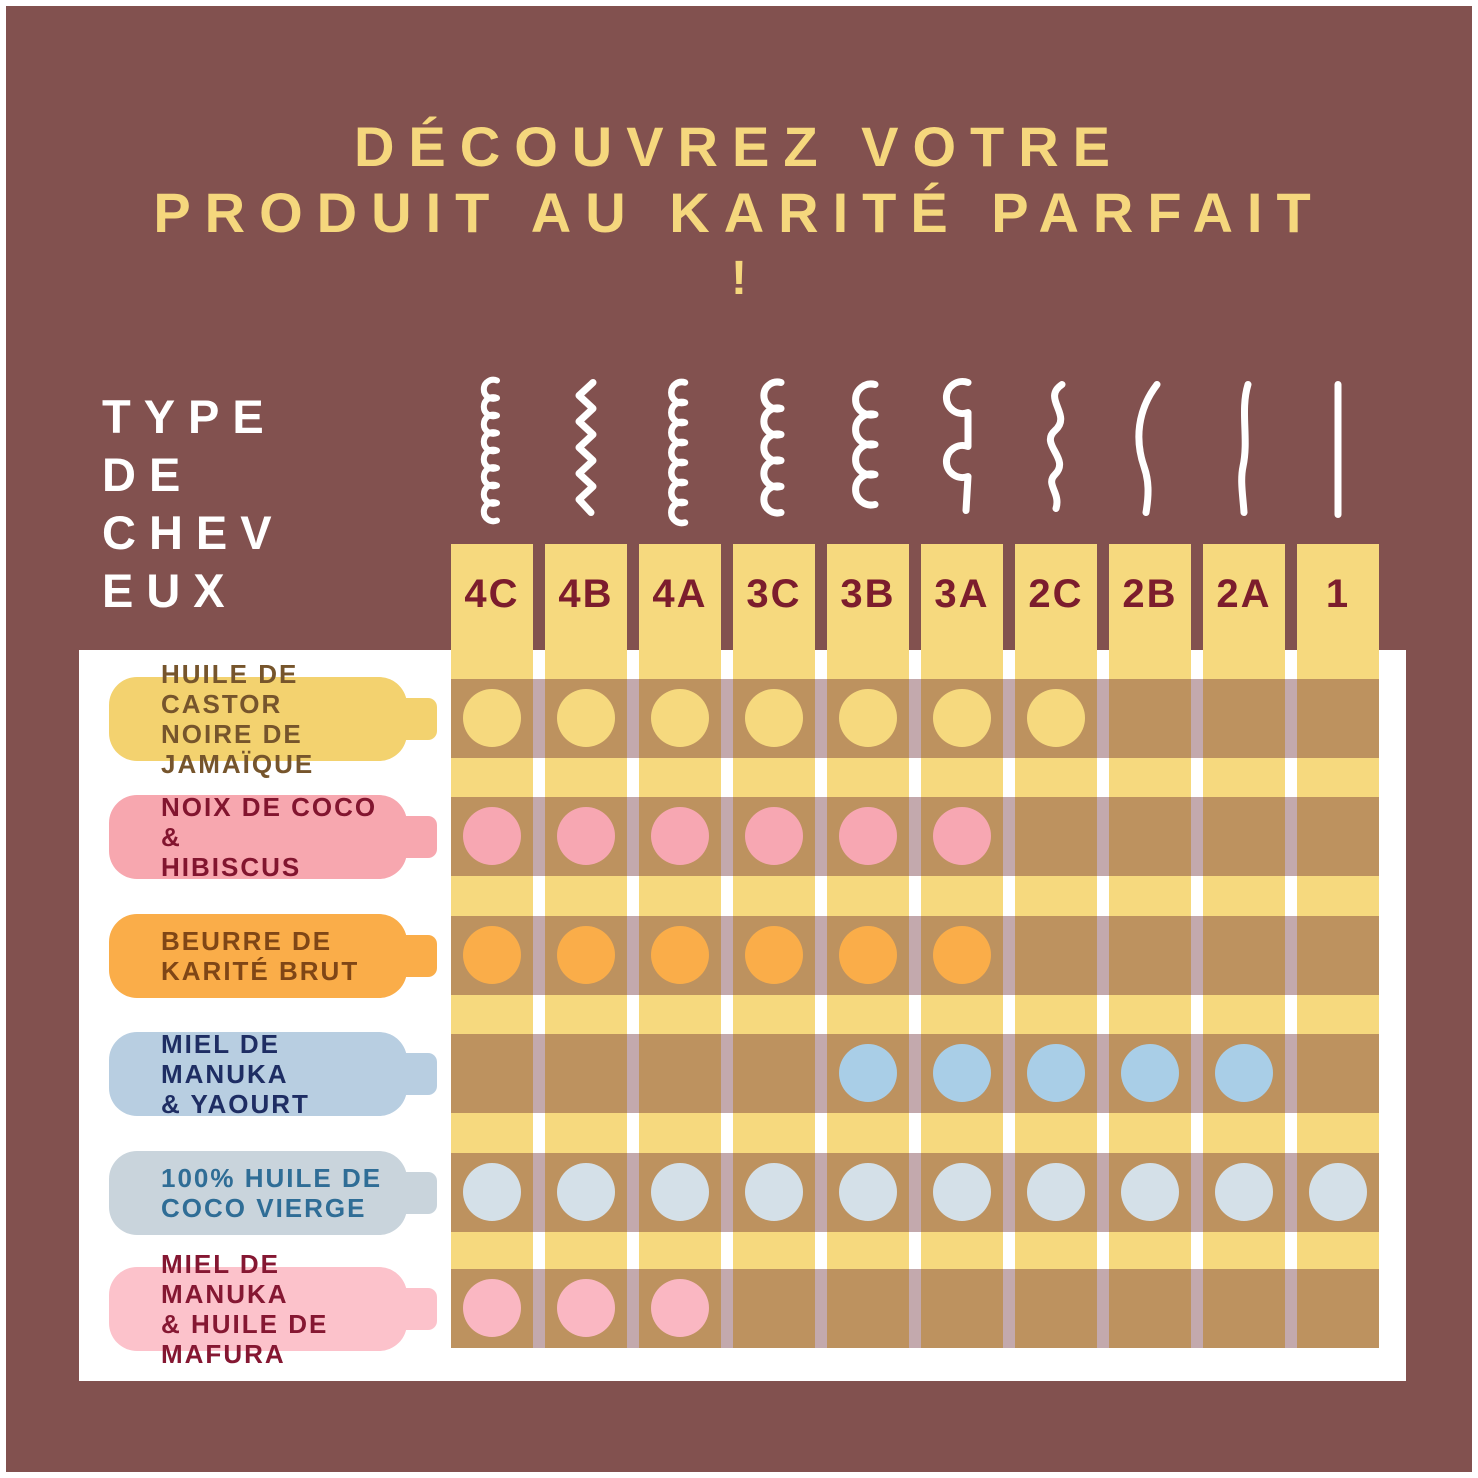 This screenshot has width=1478, height=1478. Describe the element at coordinates (492, 836) in the screenshot. I see `dot-coco-hibiscus-4c` at that location.